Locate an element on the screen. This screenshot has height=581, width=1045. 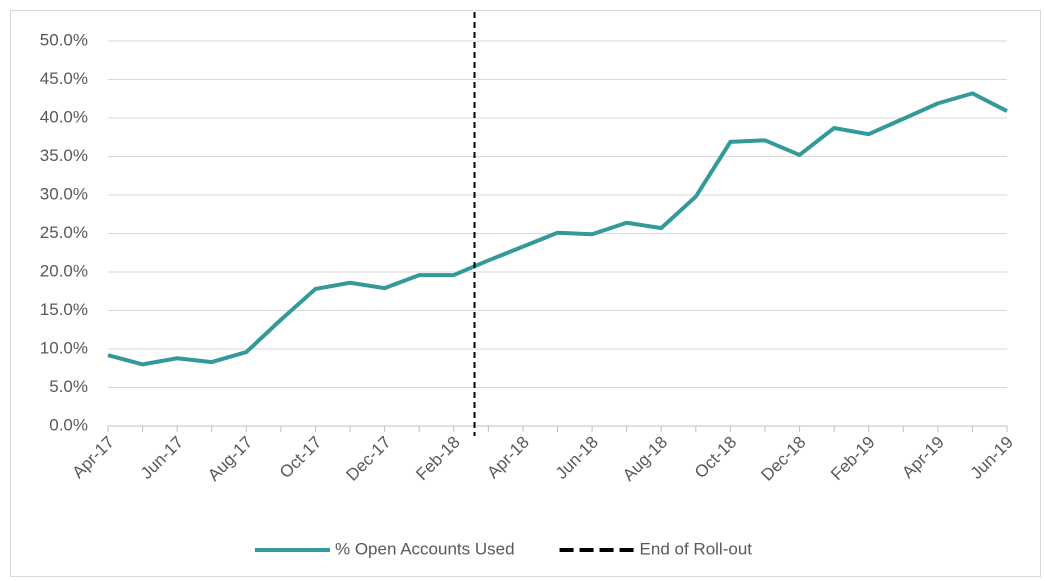
y-tick-label: 15.0% is located at coordinates (64, 309).